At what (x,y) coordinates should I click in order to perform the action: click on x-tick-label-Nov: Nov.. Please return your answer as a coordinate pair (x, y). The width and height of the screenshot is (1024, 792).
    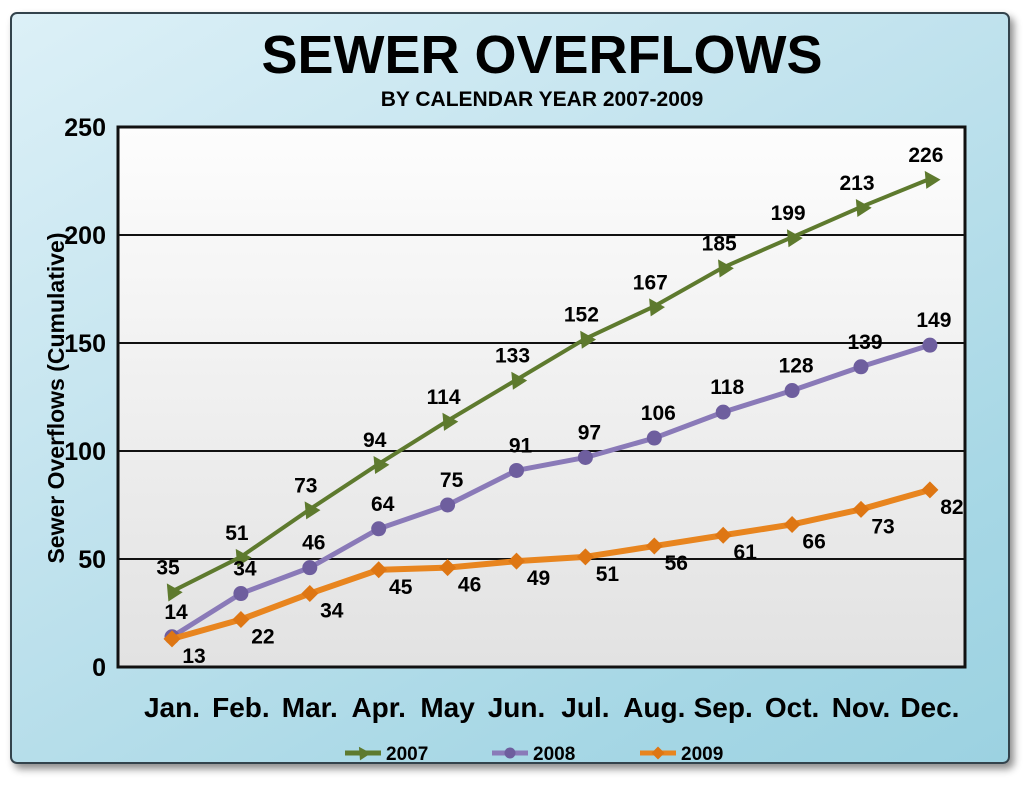
    Looking at the image, I should click on (861, 707).